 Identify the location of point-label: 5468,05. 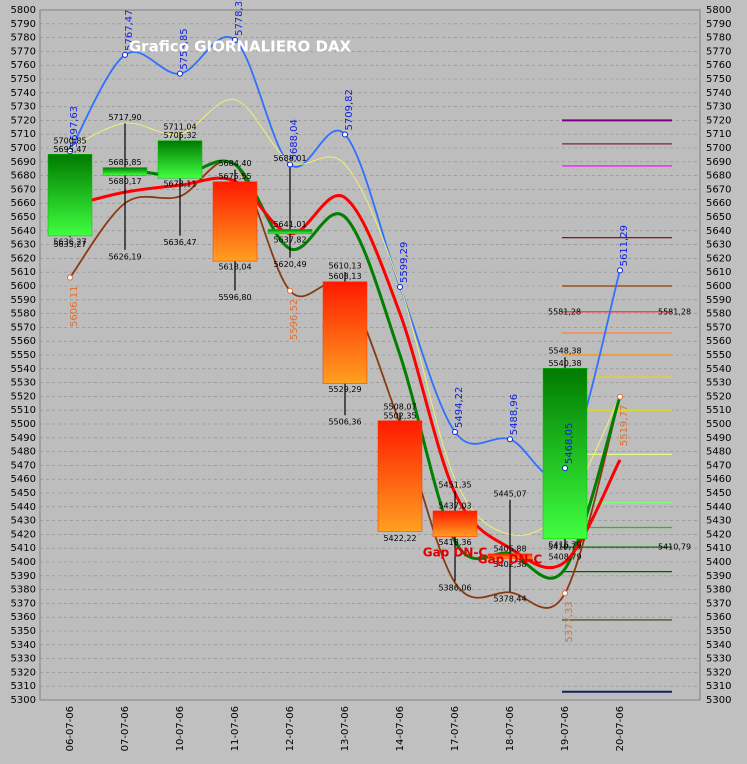
(569, 443).